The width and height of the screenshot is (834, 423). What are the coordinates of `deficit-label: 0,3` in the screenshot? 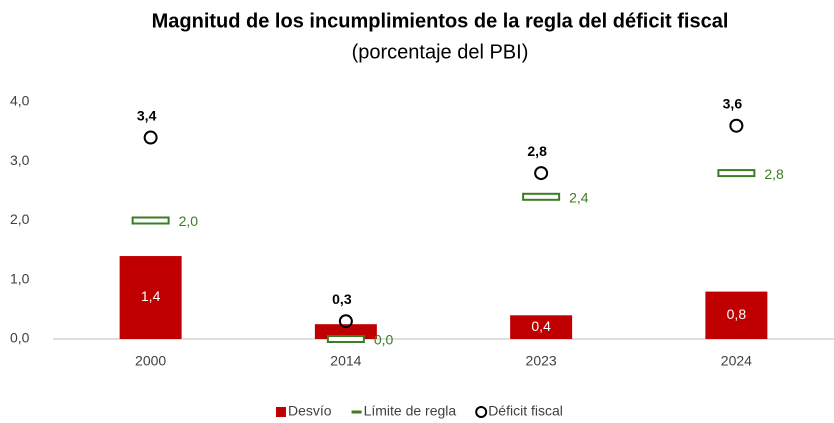 It's located at (342, 299).